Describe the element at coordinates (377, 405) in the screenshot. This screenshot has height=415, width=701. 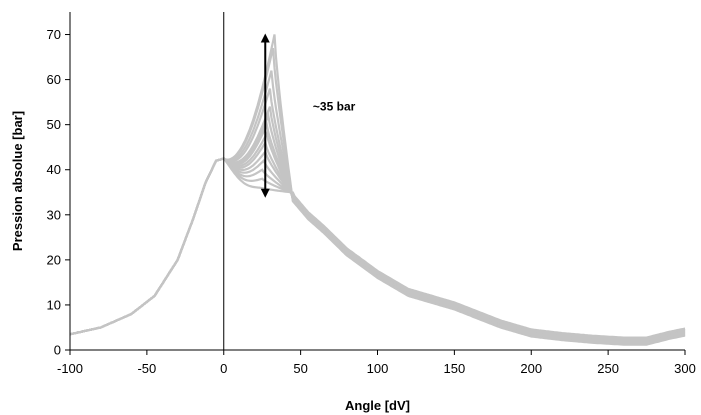
I see `x-axis-title: Angle [dV]` at that location.